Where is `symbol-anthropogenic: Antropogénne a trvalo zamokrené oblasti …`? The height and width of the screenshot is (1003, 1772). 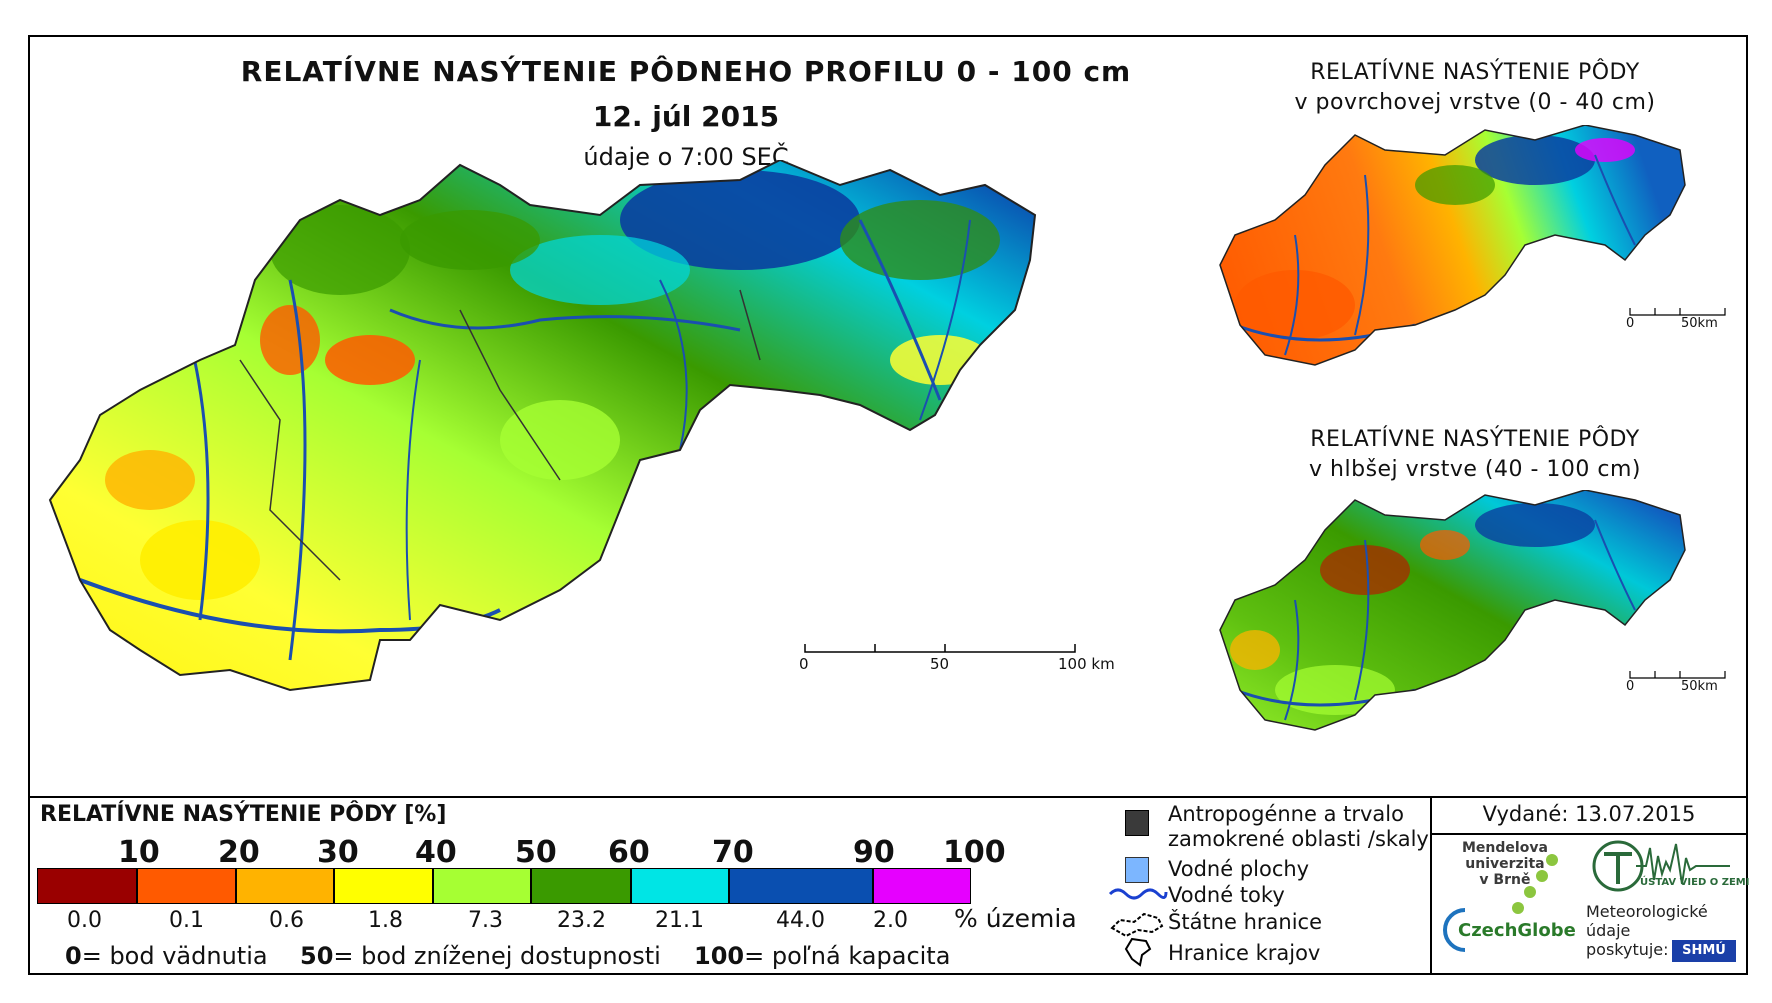
symbol-anthropogenic: Antropogénne a trvalo zamokrené oblasti … is located at coordinates (1298, 827).